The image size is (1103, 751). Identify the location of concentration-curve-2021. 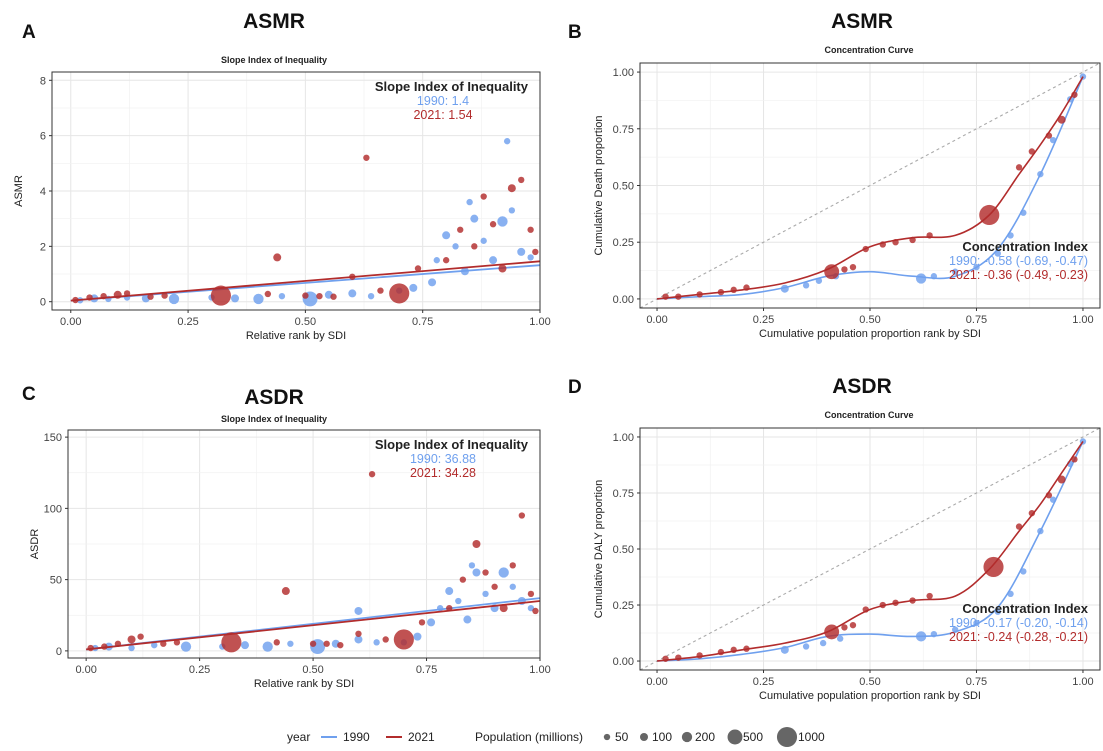
(870, 551).